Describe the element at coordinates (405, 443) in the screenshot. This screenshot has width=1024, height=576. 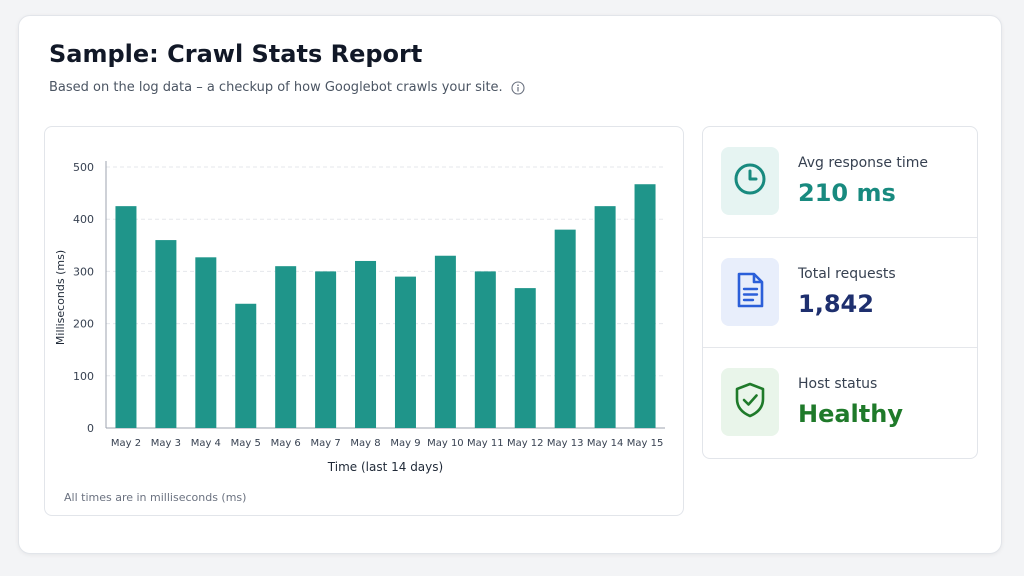
I see `x-tick-label: May 9` at that location.